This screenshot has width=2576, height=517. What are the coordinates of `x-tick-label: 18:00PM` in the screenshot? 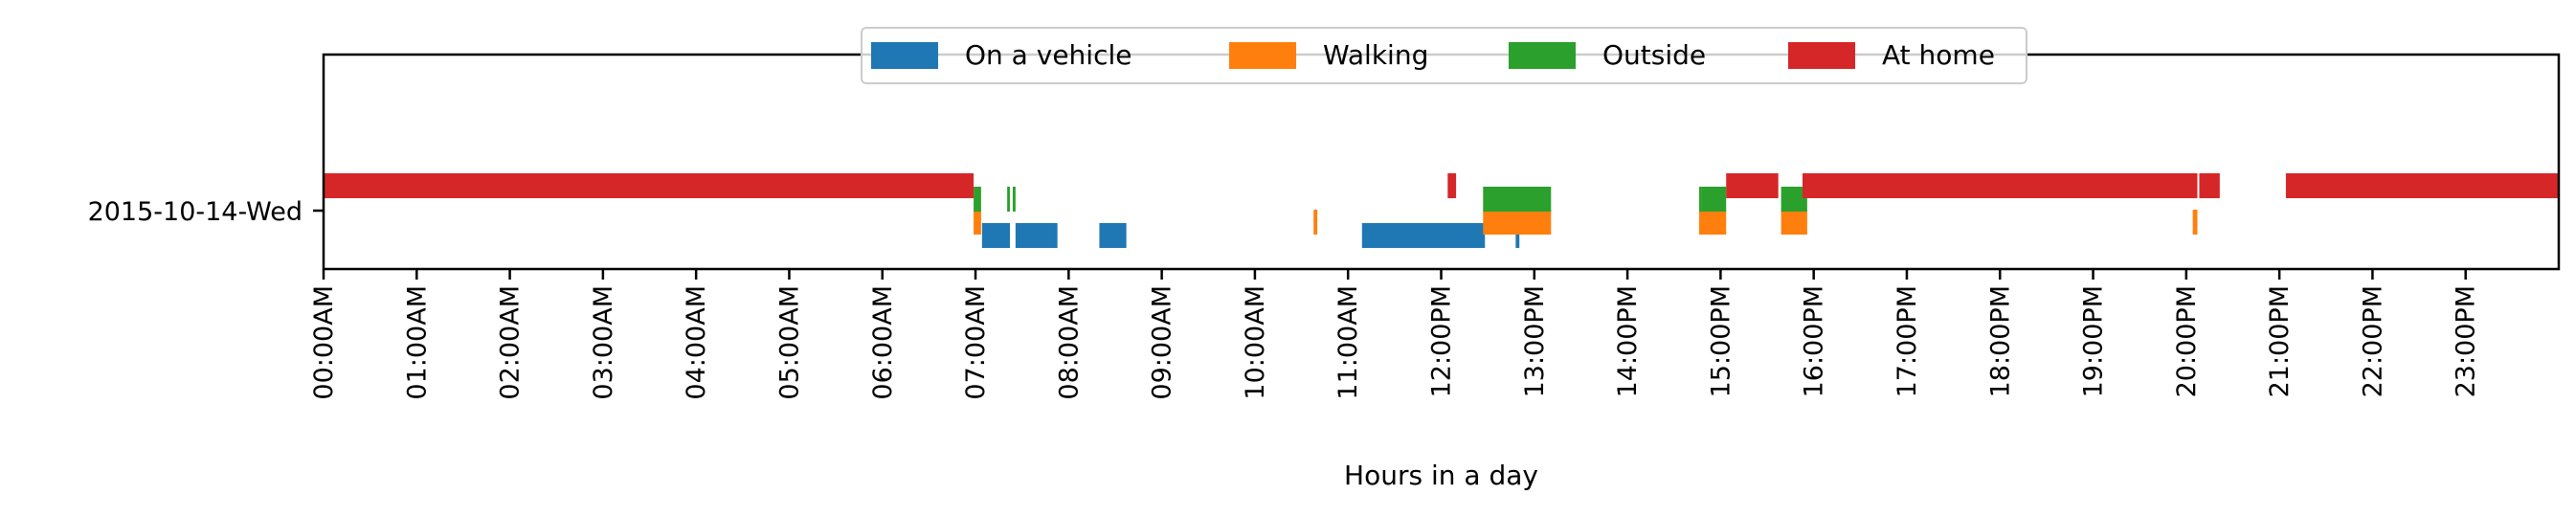 It's located at (2000, 341).